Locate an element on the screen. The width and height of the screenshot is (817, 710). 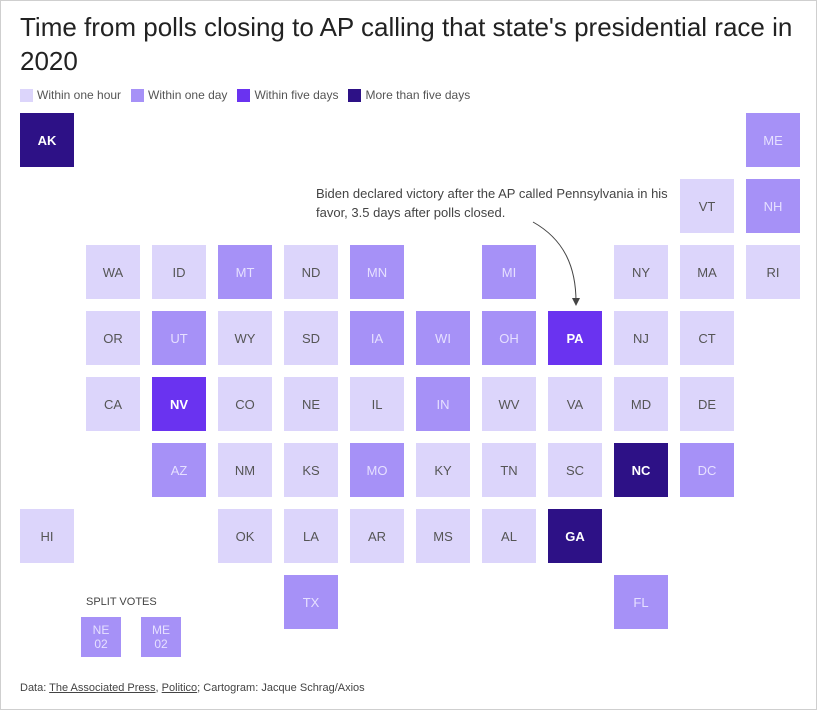
state-tile-nj: NJ is located at coordinates (641, 338).